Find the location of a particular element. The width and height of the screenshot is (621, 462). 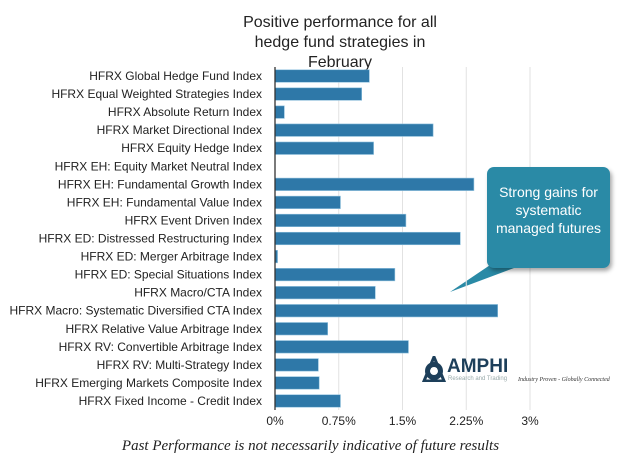

category-label: HFRX EH: Fundamental Value Index is located at coordinates (164, 202).